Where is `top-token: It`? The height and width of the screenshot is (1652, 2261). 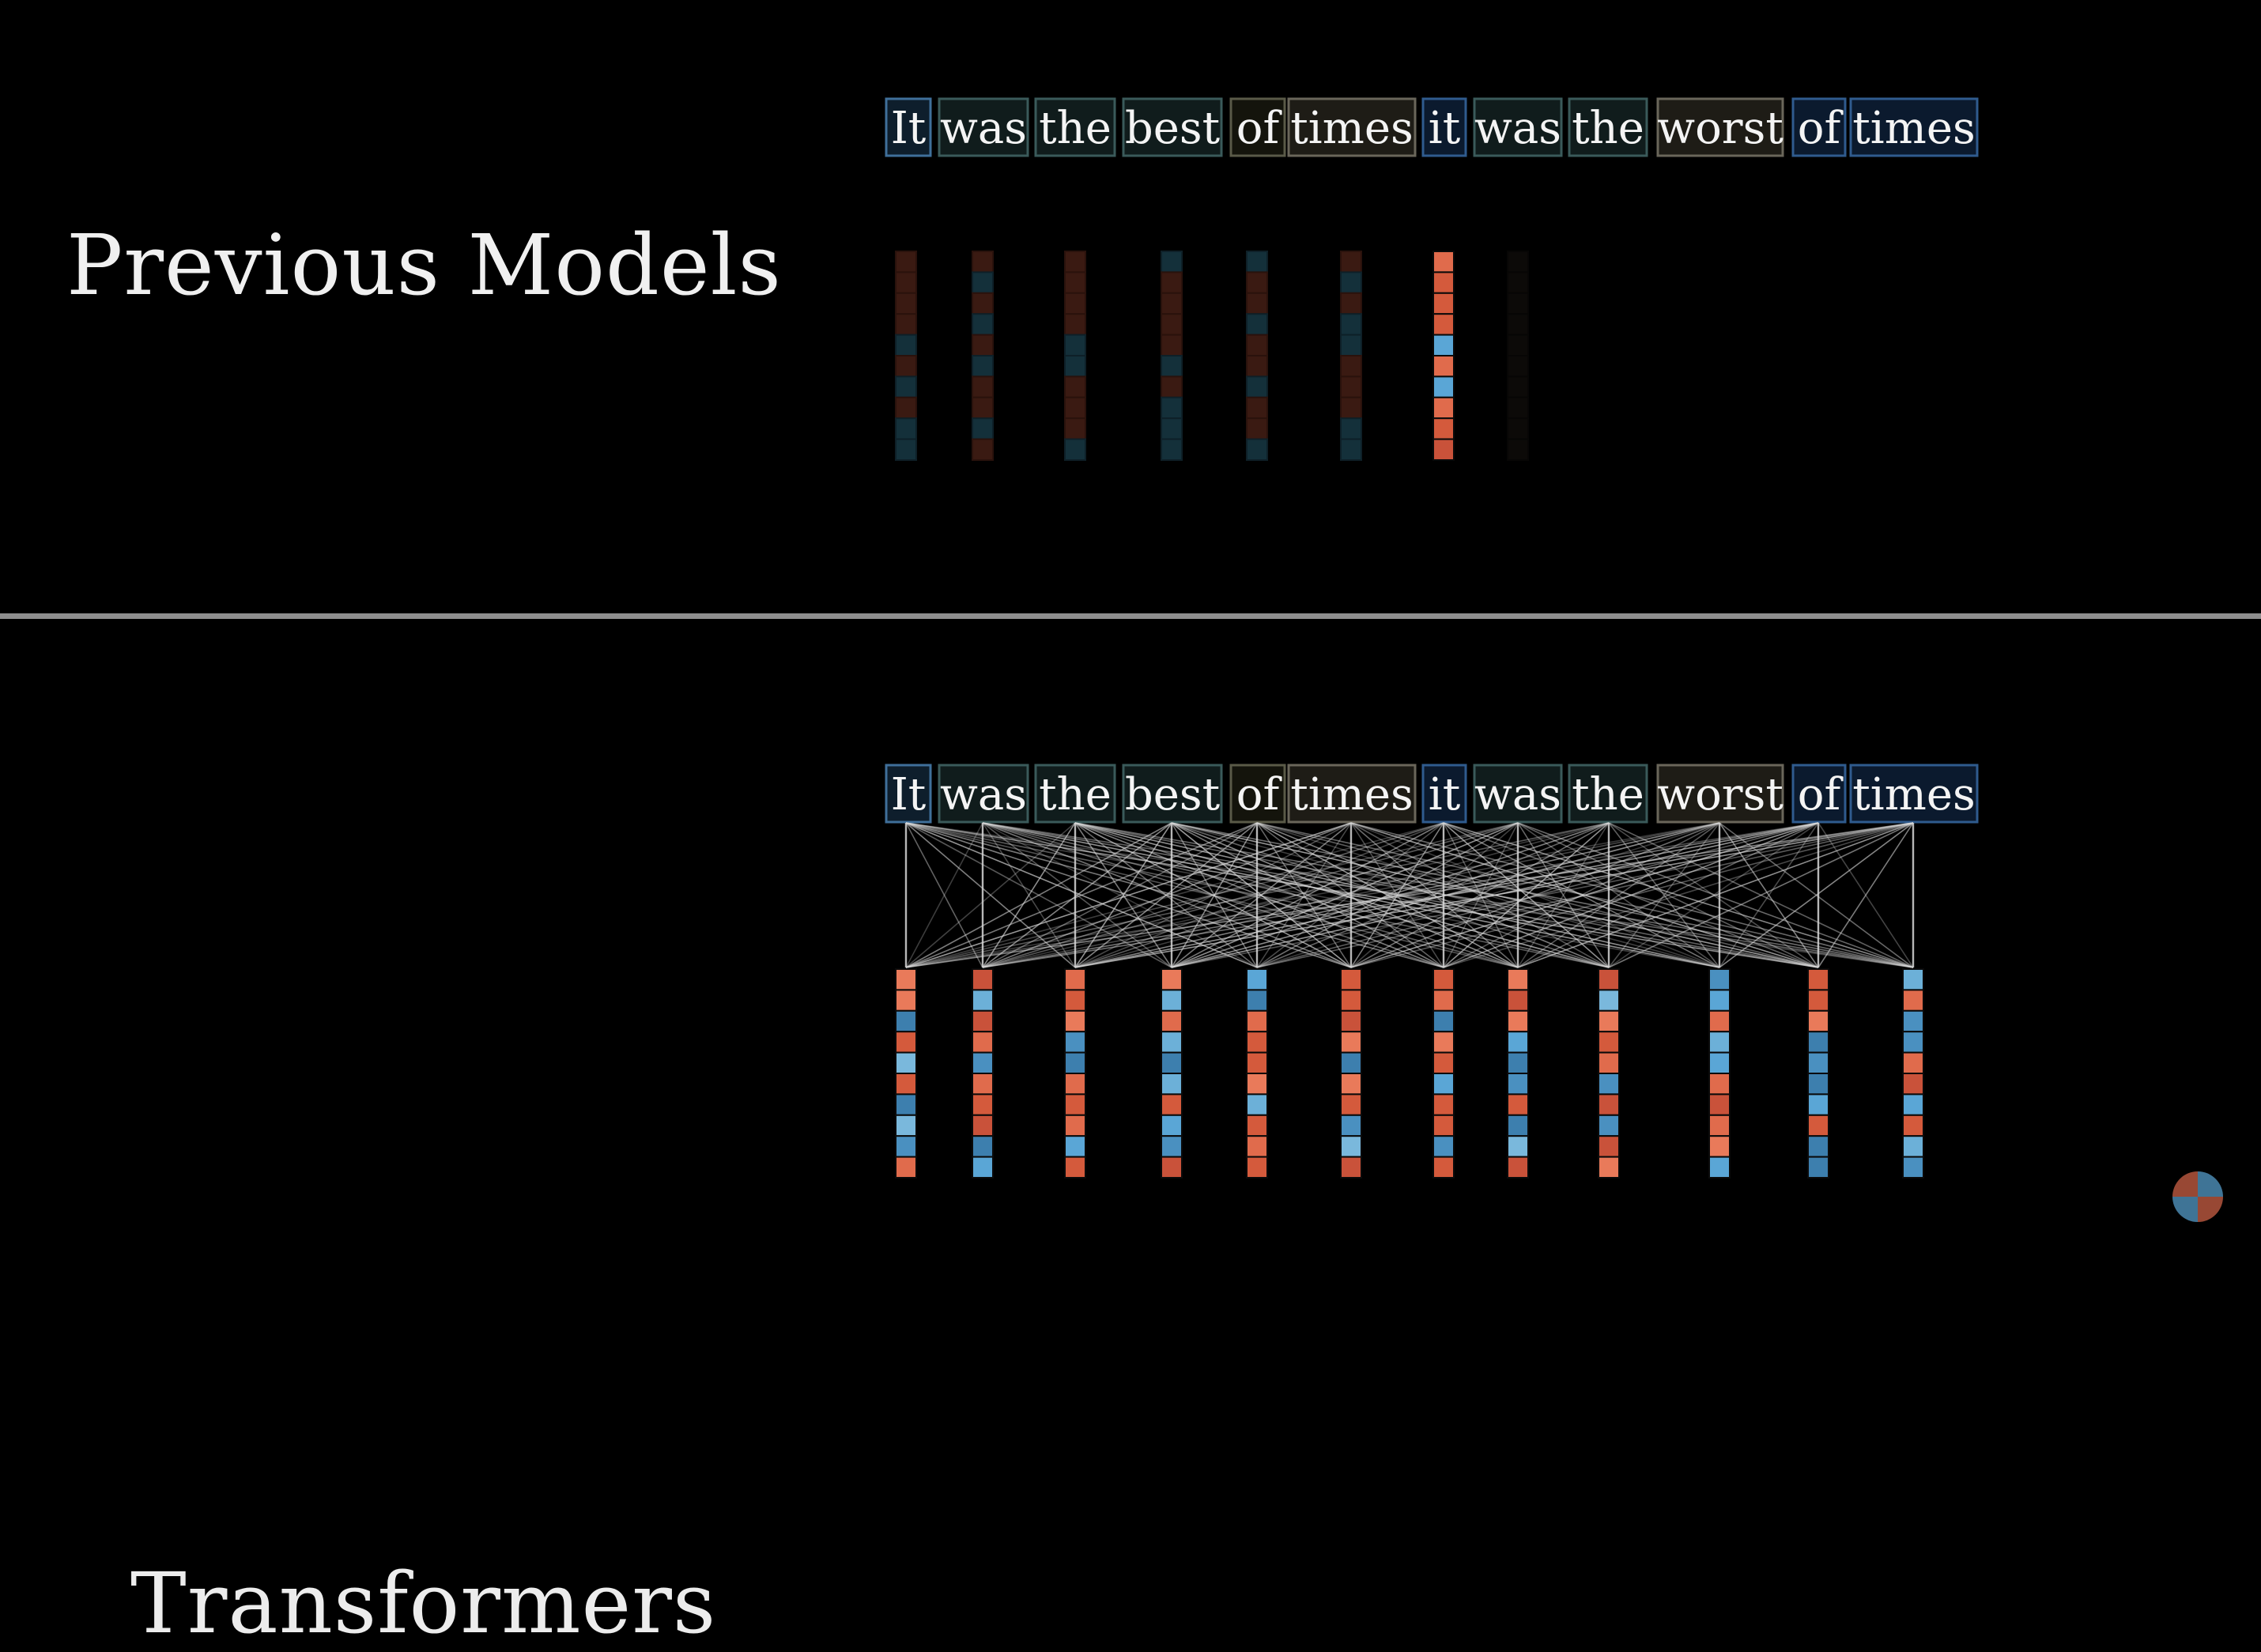 top-token: It is located at coordinates (909, 128).